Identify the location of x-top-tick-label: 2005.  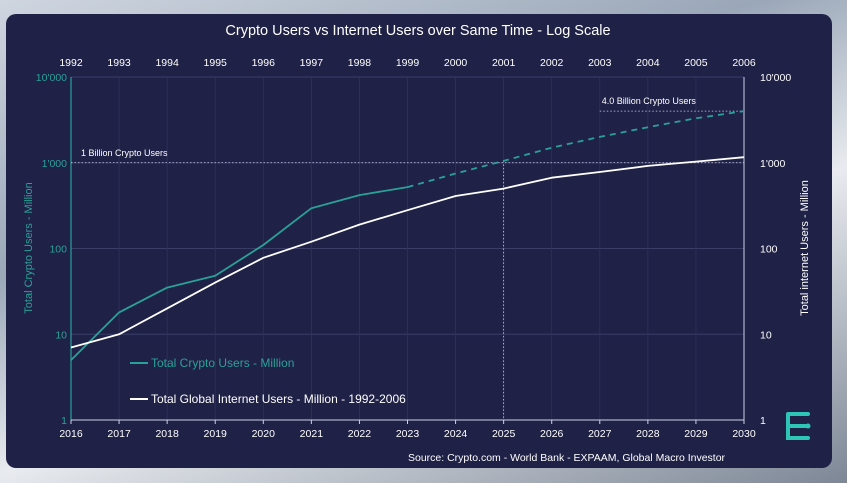
(696, 63).